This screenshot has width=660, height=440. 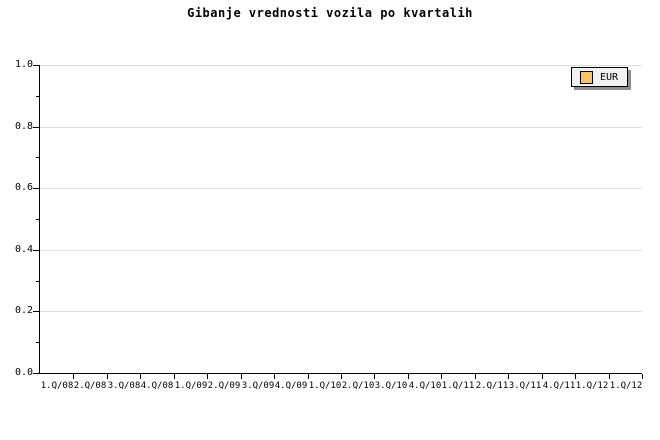 What do you see at coordinates (458, 386) in the screenshot?
I see `x-tick-label: 1.Q/11` at bounding box center [458, 386].